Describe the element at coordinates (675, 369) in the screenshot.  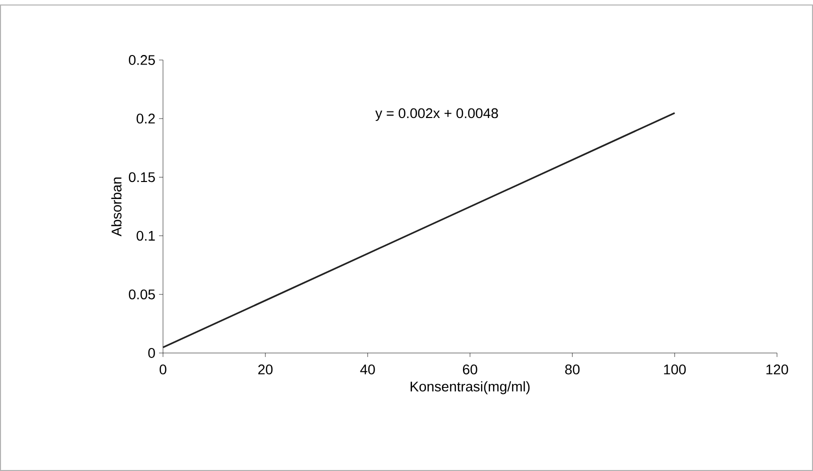
I see `x-tick-label: 100` at that location.